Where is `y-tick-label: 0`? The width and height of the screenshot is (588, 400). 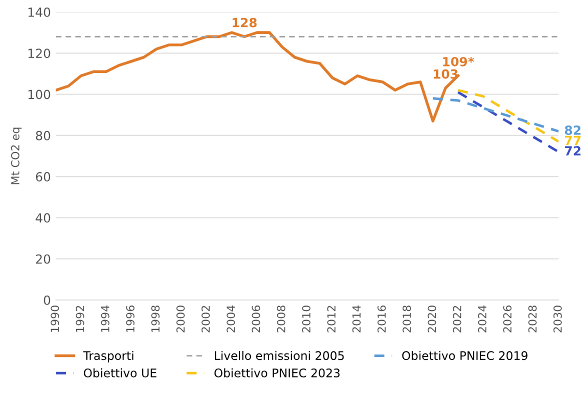
y-tick-label: 0 is located at coordinates (47, 300).